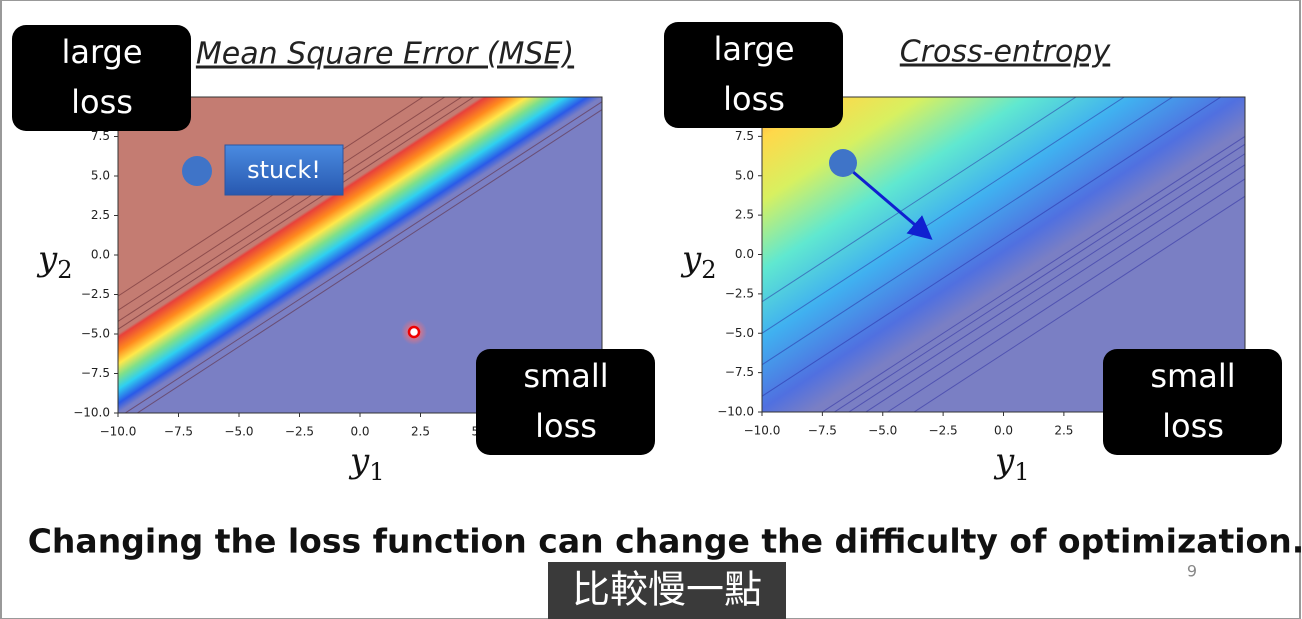  What do you see at coordinates (1006, 52) in the screenshot?
I see `plot-title: Cross-entropy` at bounding box center [1006, 52].